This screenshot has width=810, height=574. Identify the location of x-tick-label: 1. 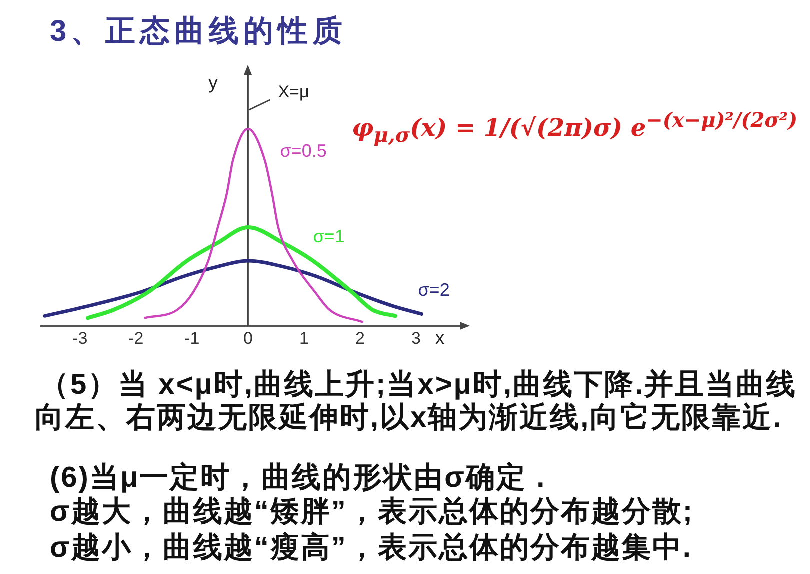
(304, 338).